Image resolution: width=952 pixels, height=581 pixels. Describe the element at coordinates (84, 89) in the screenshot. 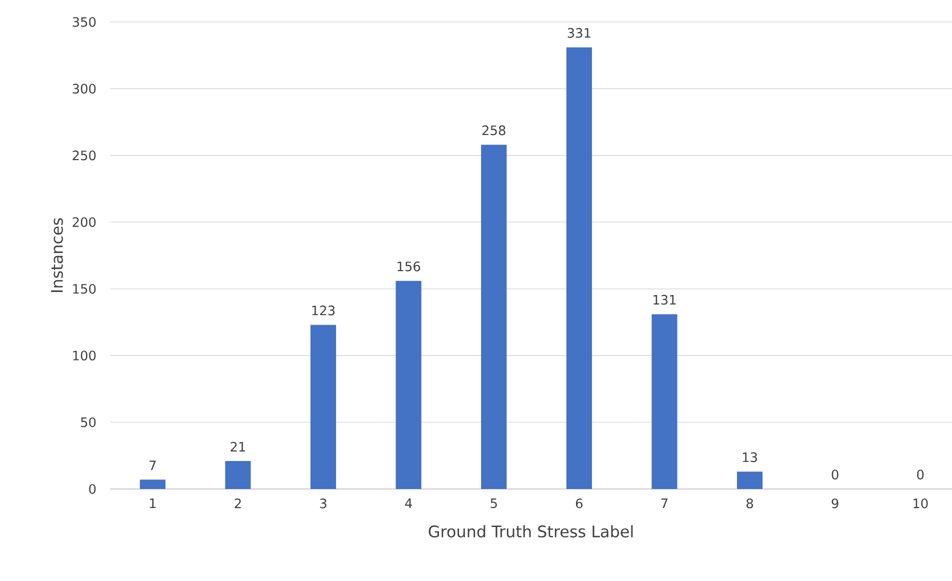

I see `y-tick-label: 300` at that location.